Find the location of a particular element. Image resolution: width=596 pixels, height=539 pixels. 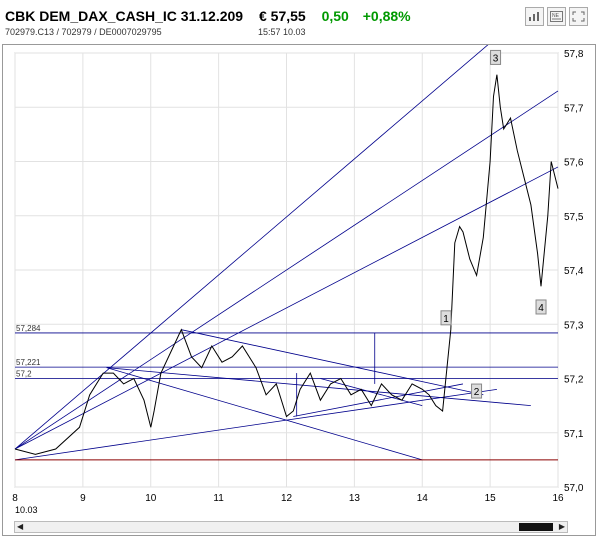

news-button: NE is located at coordinates (556, 16).